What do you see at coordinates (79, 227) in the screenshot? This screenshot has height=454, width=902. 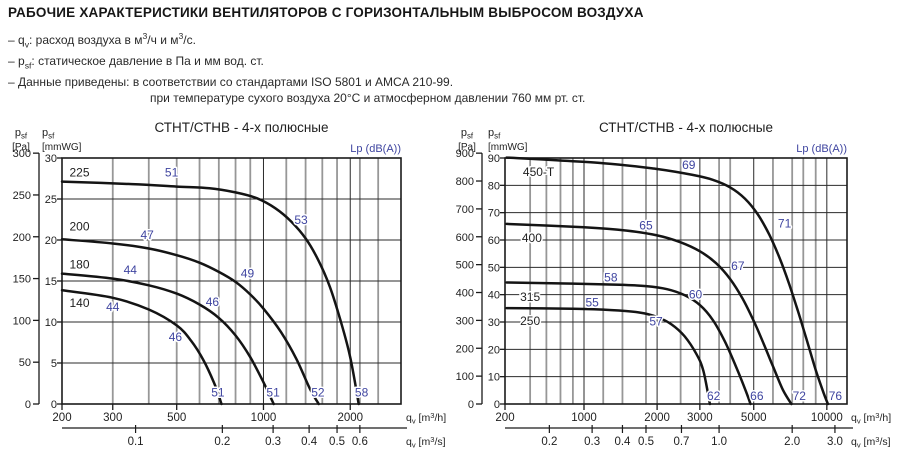 I see `size-label-200: 200` at bounding box center [79, 227].